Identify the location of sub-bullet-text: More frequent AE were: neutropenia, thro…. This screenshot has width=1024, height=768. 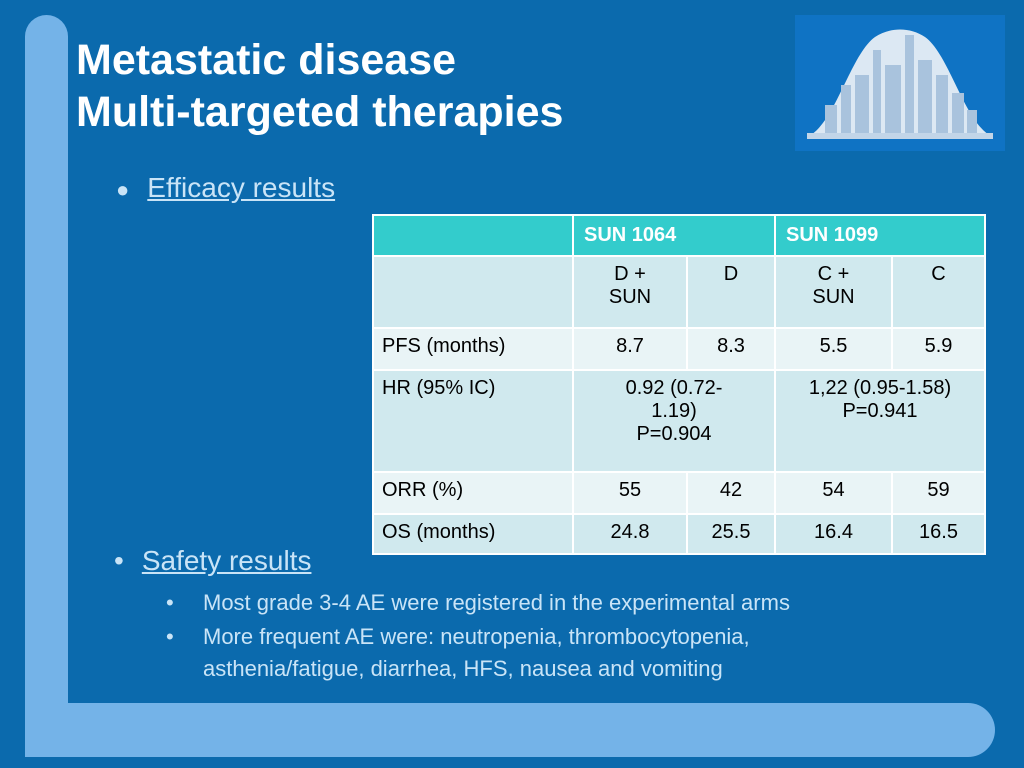
(476, 652).